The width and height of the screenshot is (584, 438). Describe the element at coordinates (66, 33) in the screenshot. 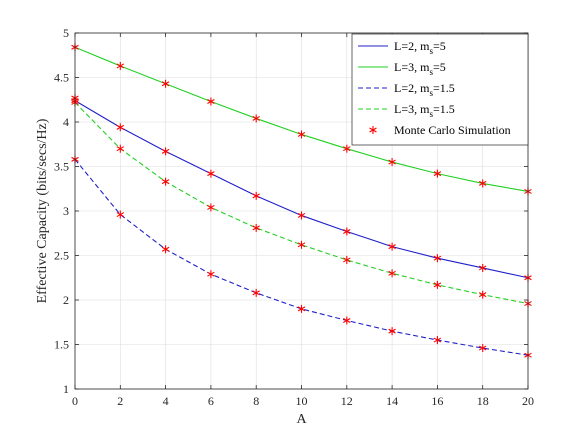

I see `y-tick-label: 5` at that location.